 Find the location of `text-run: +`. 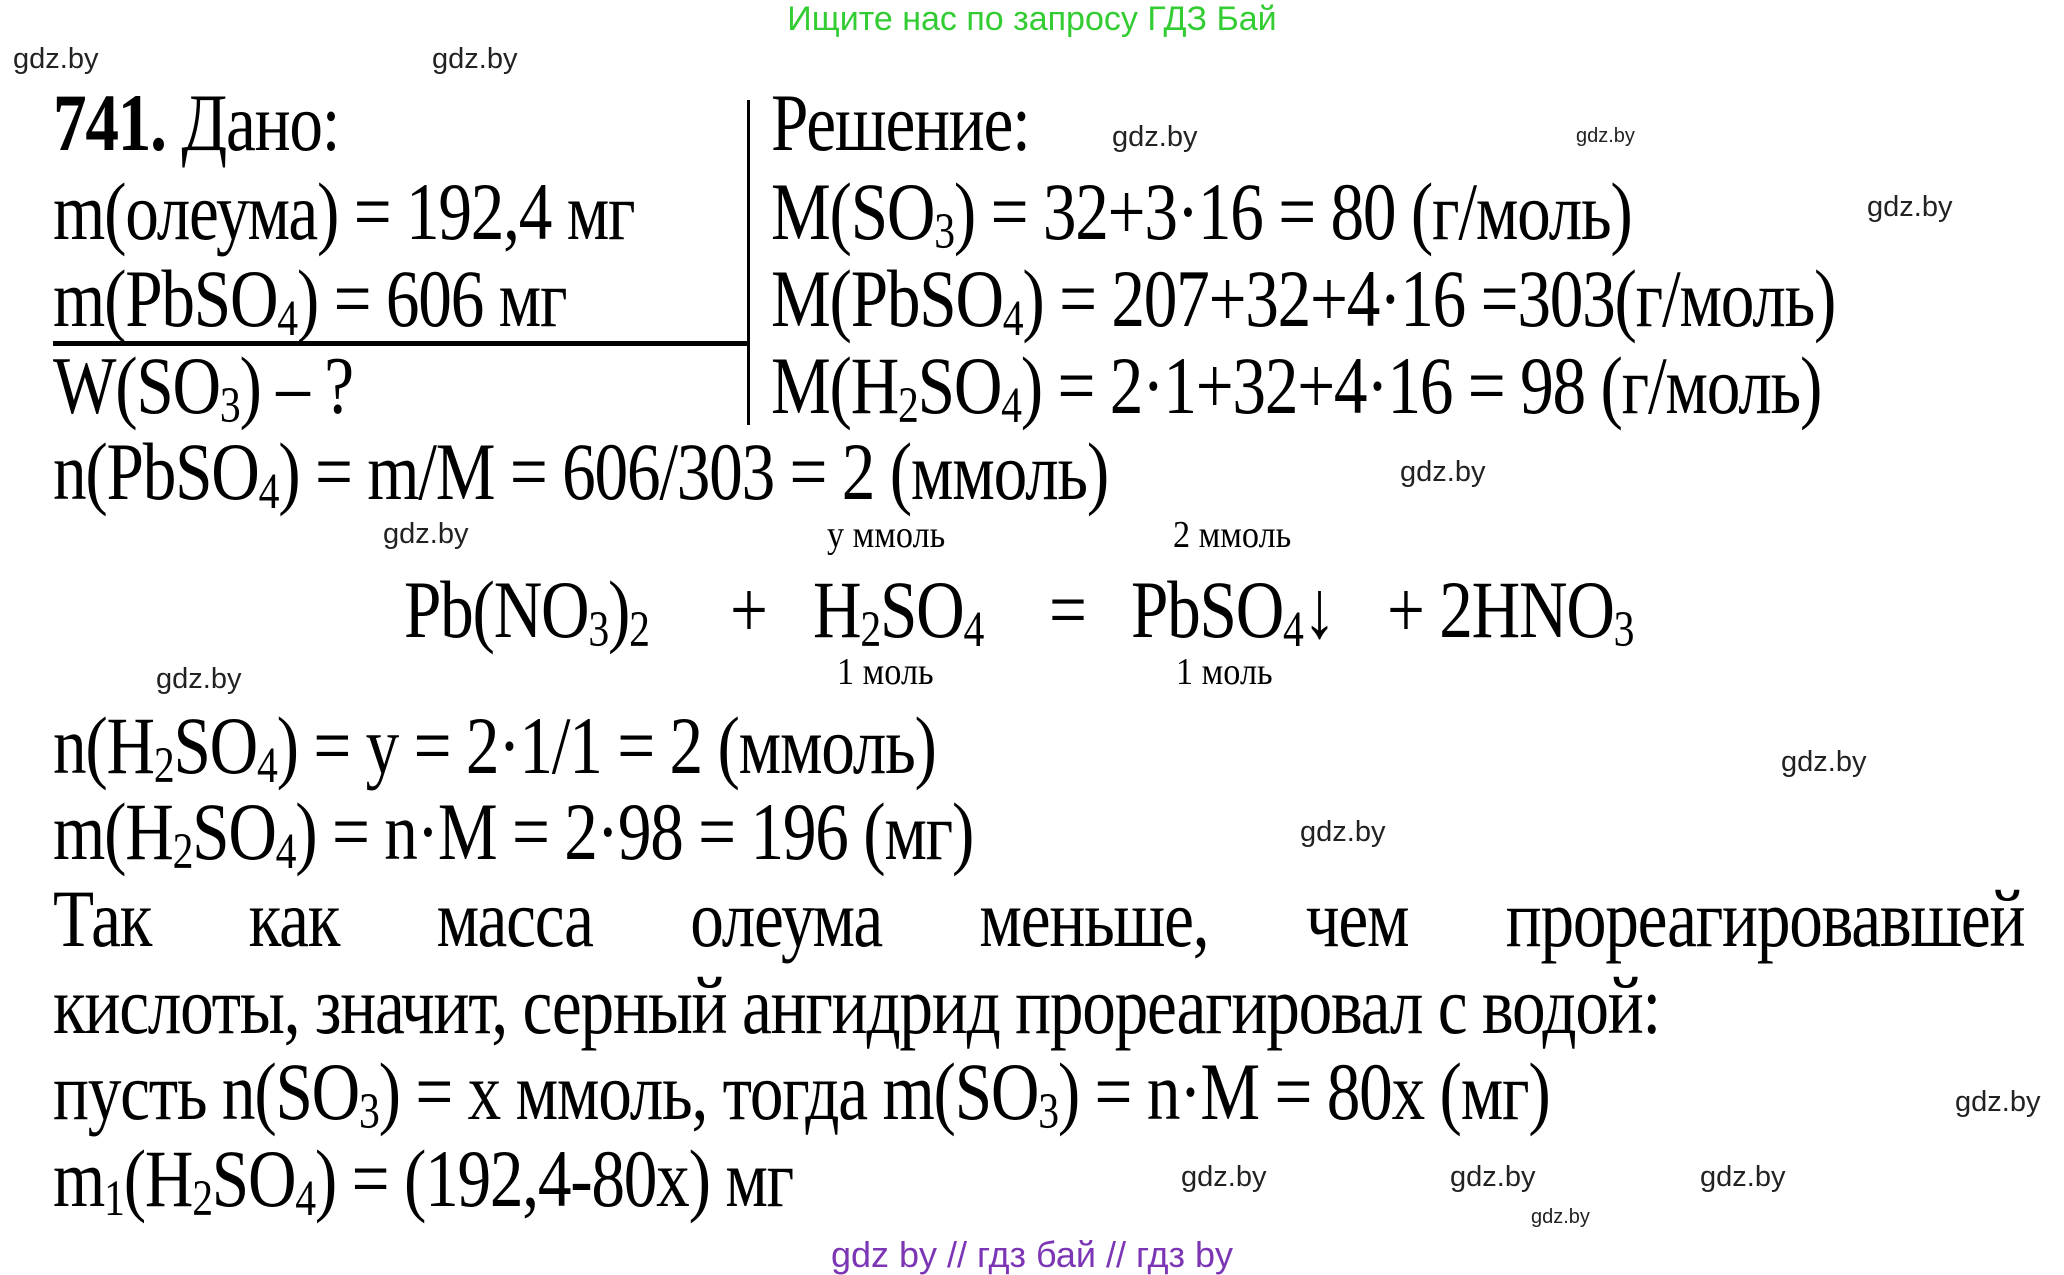

text-run: + is located at coordinates (749, 609).